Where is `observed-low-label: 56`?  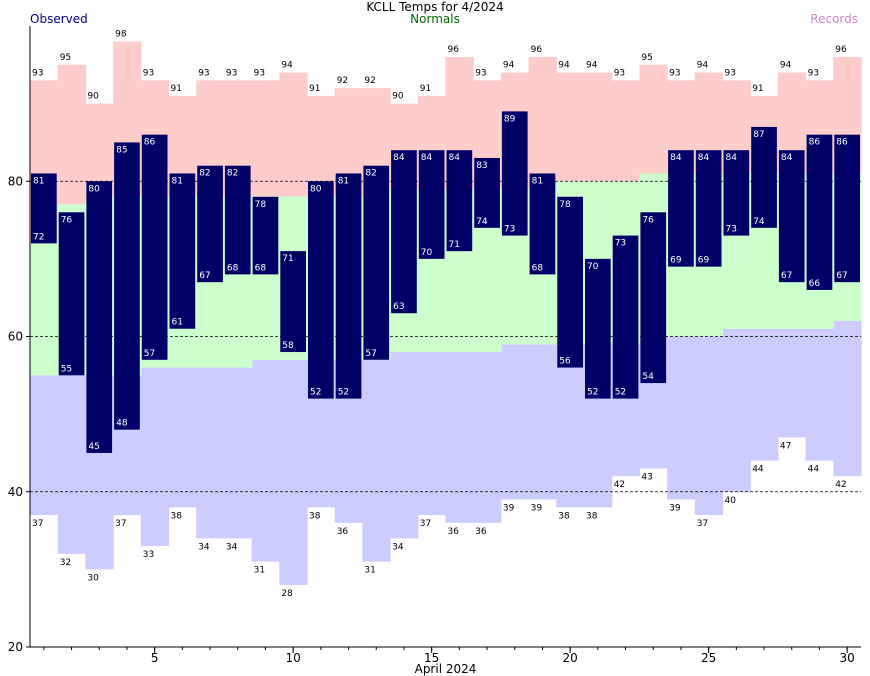
observed-low-label: 56 is located at coordinates (565, 362).